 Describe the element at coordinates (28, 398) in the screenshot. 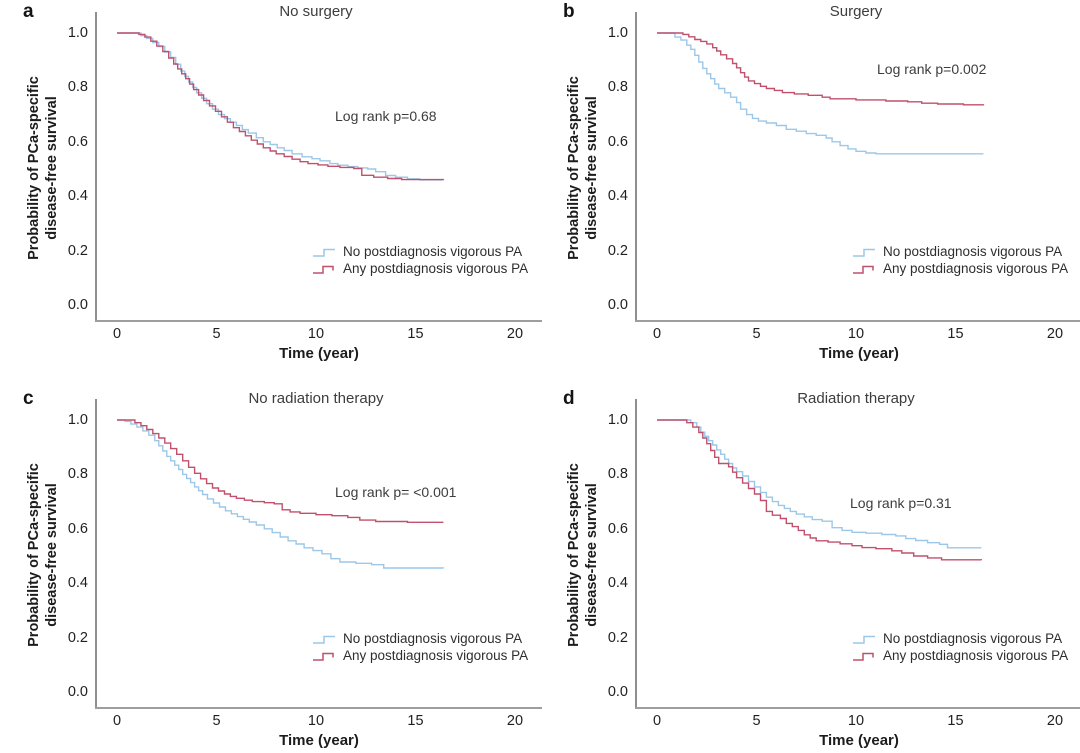

I see `panel-letter: c` at that location.